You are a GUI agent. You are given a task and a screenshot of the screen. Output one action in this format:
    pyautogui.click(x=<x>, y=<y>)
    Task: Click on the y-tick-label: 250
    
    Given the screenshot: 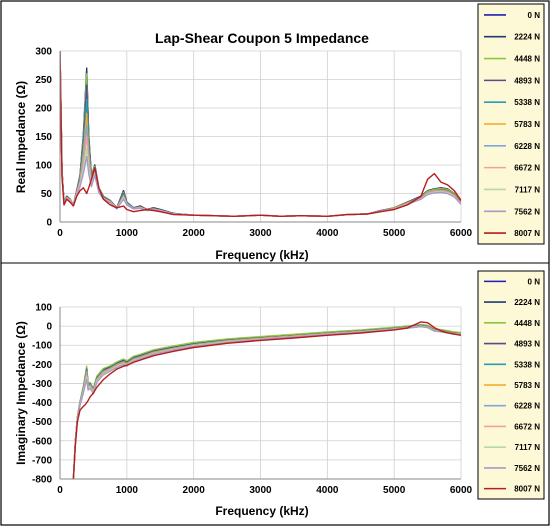 What is the action you would take?
    pyautogui.click(x=43, y=80)
    